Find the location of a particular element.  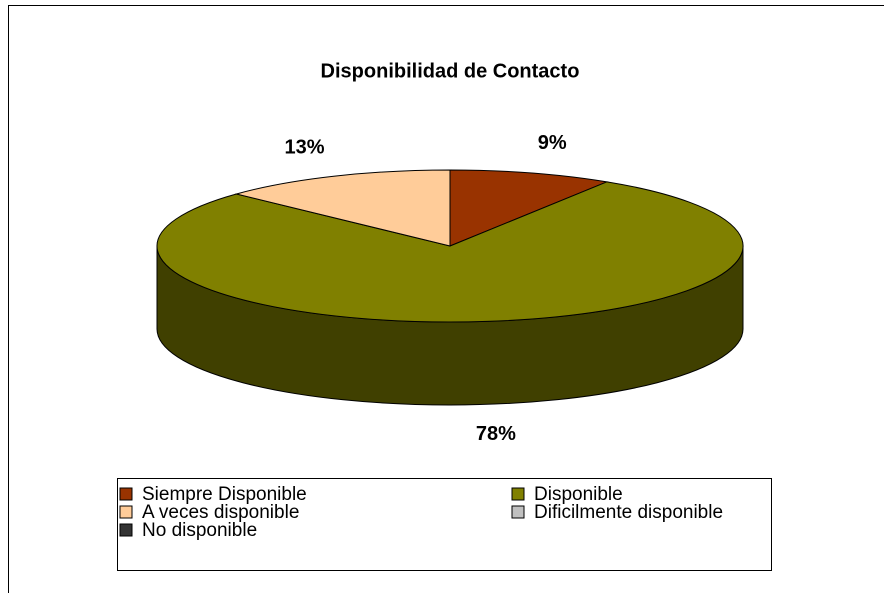

legend-label: A veces disponible is located at coordinates (220, 512).